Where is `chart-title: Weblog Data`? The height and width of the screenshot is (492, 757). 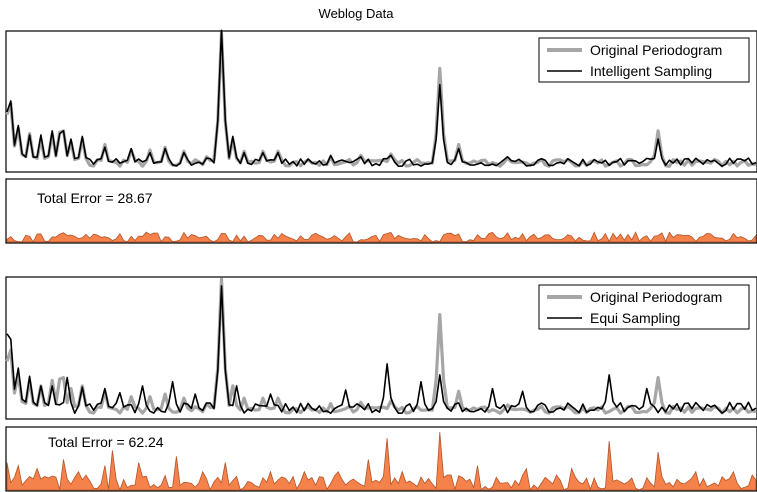
chart-title: Weblog Data is located at coordinates (357, 13).